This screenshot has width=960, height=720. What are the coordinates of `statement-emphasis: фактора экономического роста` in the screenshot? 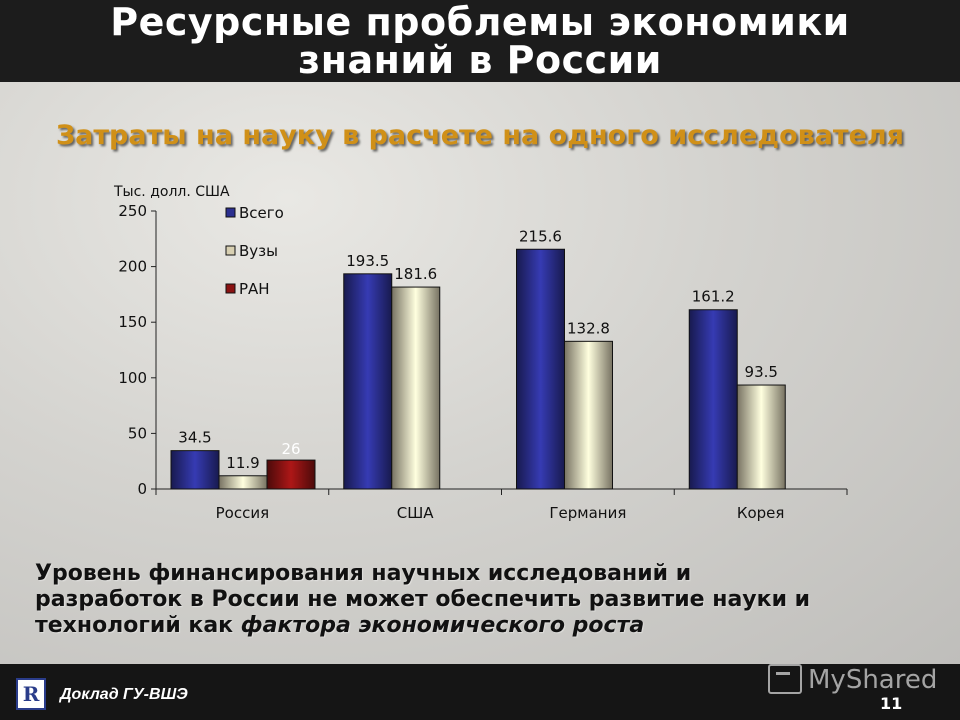 It's located at (442, 625).